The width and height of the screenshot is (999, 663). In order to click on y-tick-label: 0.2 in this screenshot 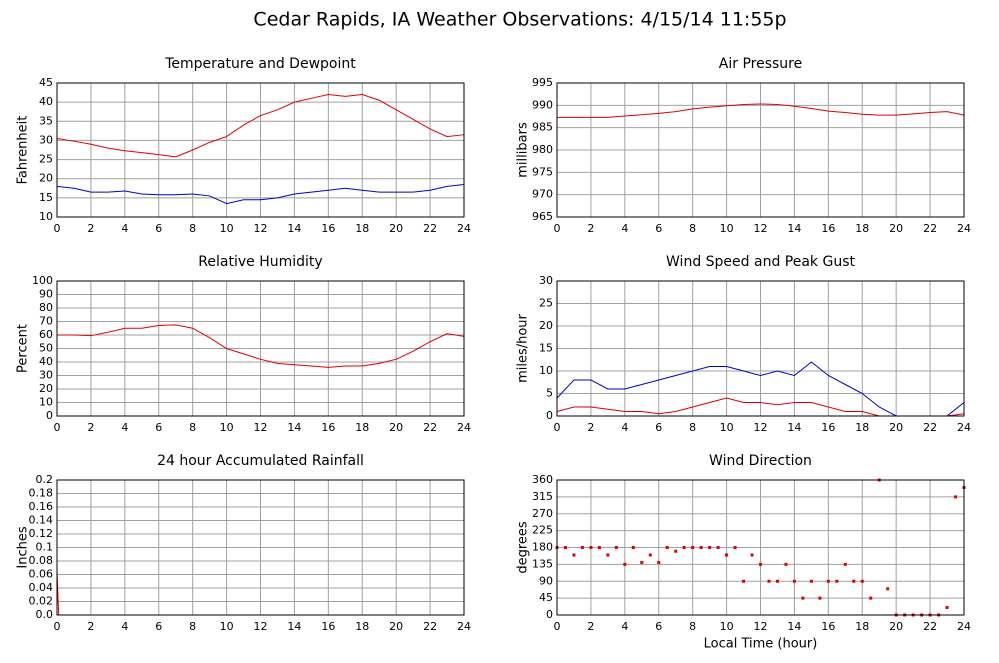, I will do `click(45, 479)`.